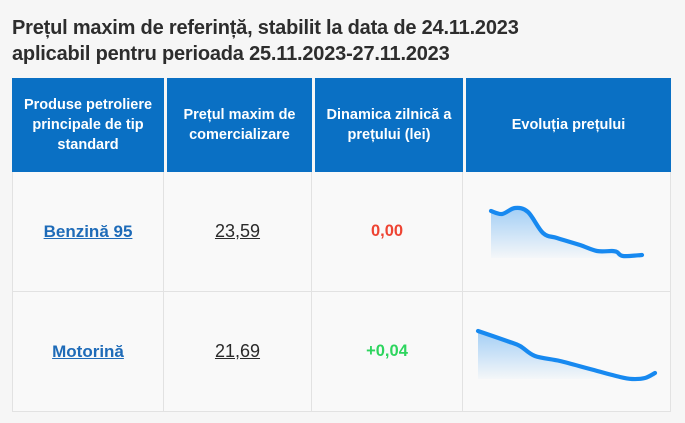 The height and width of the screenshot is (423, 685). I want to click on price-cell: 21,69, so click(238, 352).